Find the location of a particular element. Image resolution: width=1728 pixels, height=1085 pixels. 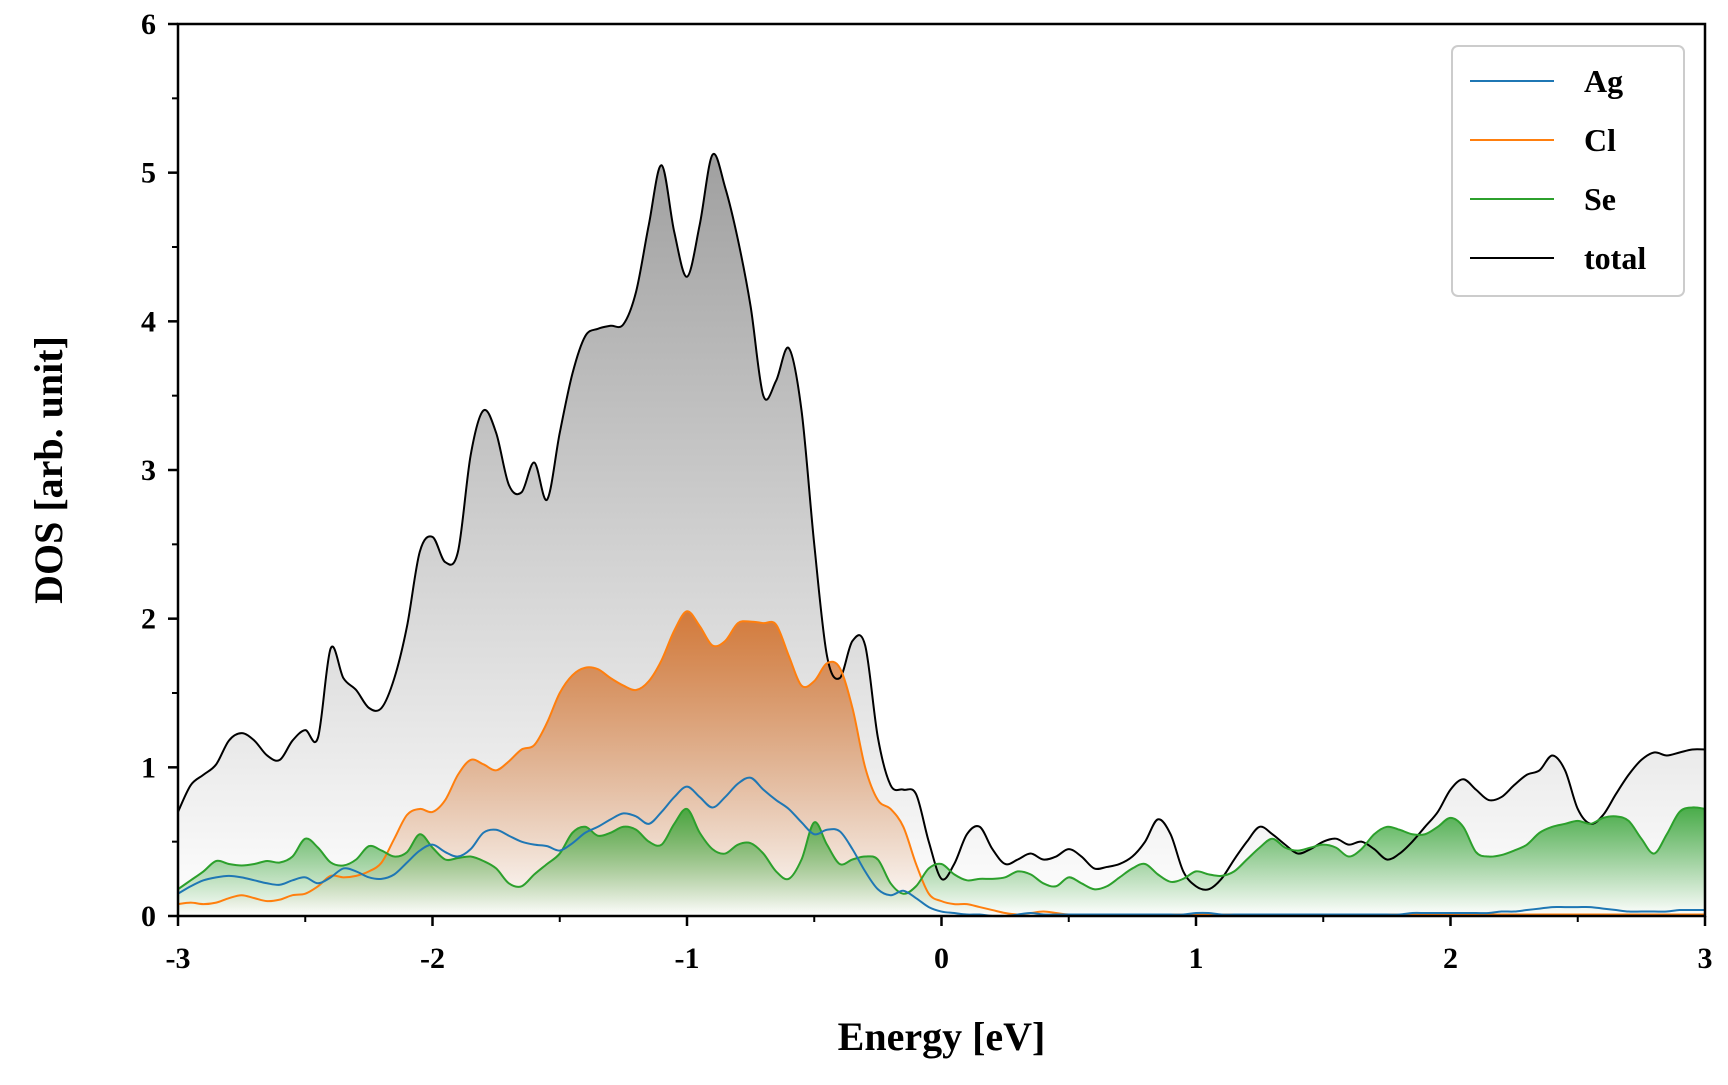

x-tick-label: 1 is located at coordinates (1196, 958).